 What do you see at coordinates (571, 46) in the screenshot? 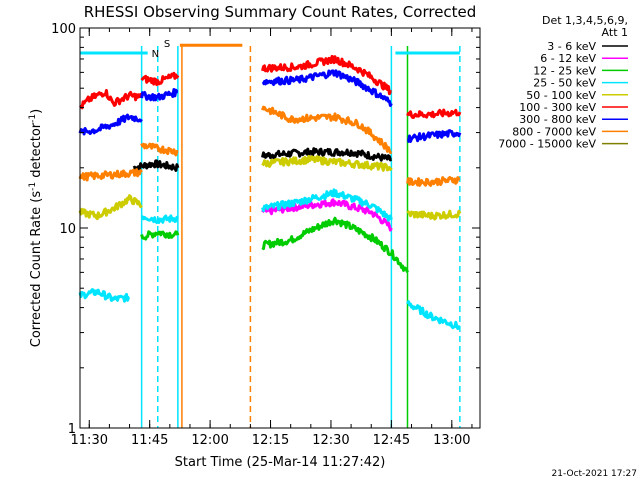
I see `legend-label-0: 3 - 6 keV` at bounding box center [571, 46].